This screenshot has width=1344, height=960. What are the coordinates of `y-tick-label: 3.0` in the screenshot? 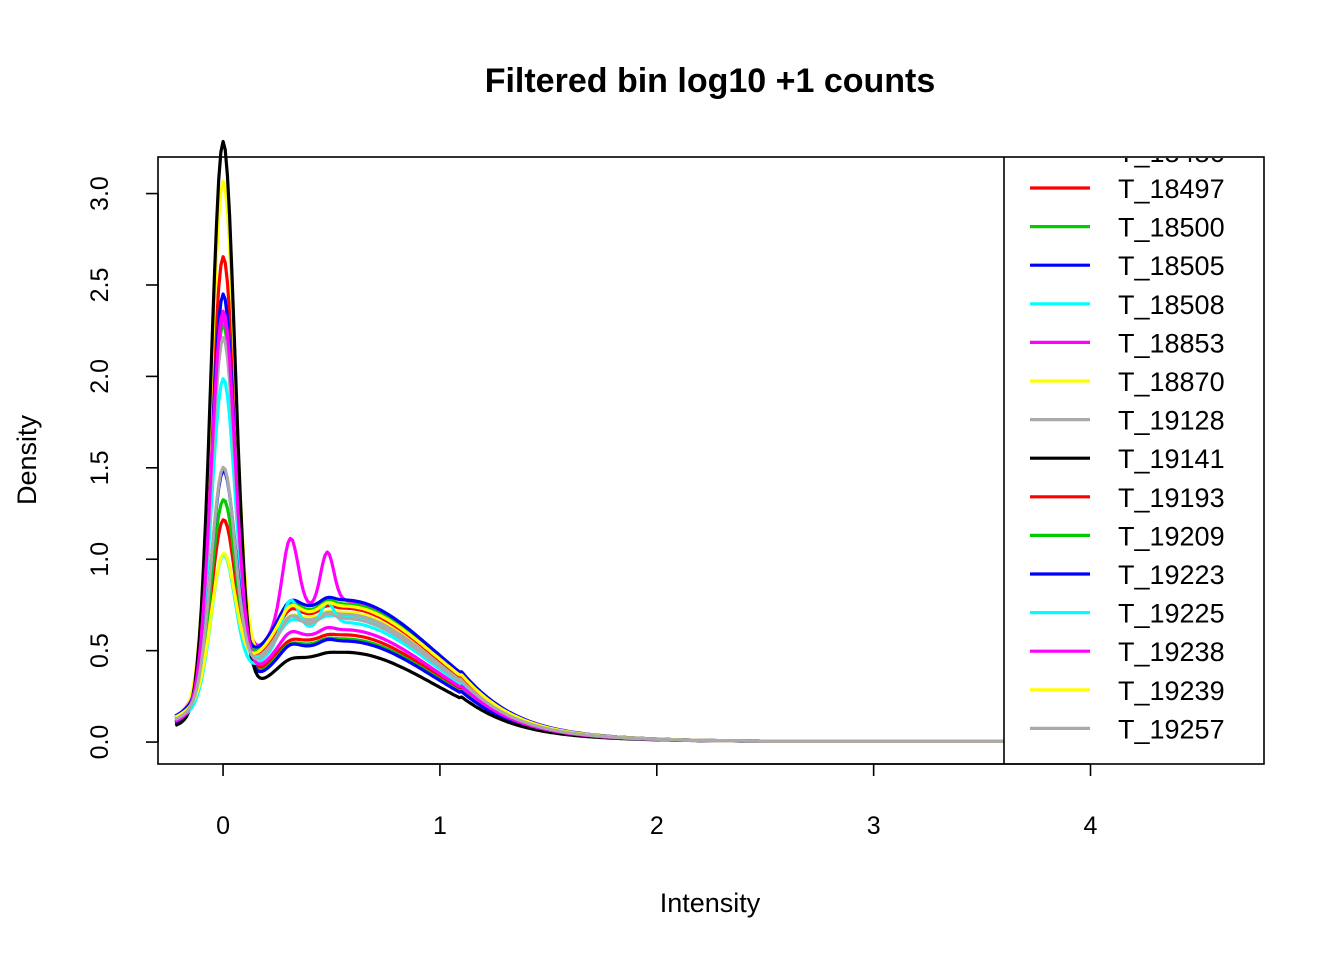 It's located at (100, 193).